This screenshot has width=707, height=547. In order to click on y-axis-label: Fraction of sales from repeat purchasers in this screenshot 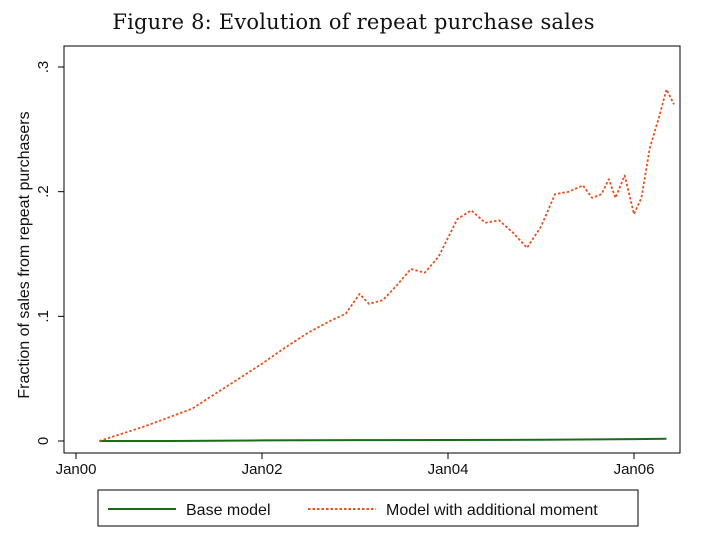, I will do `click(24, 254)`.